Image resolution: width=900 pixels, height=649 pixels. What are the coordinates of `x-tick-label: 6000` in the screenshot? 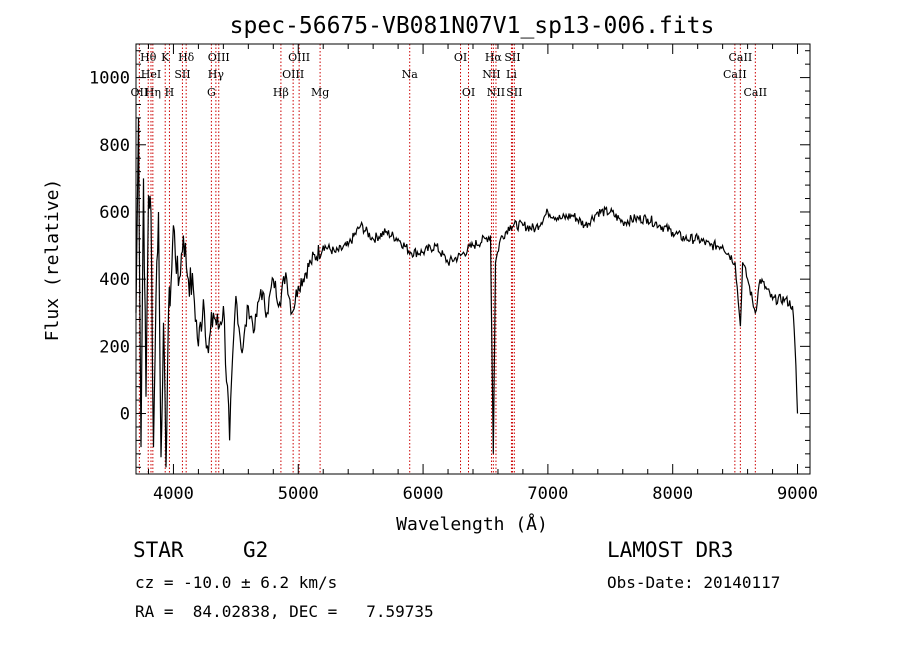 It's located at (423, 494).